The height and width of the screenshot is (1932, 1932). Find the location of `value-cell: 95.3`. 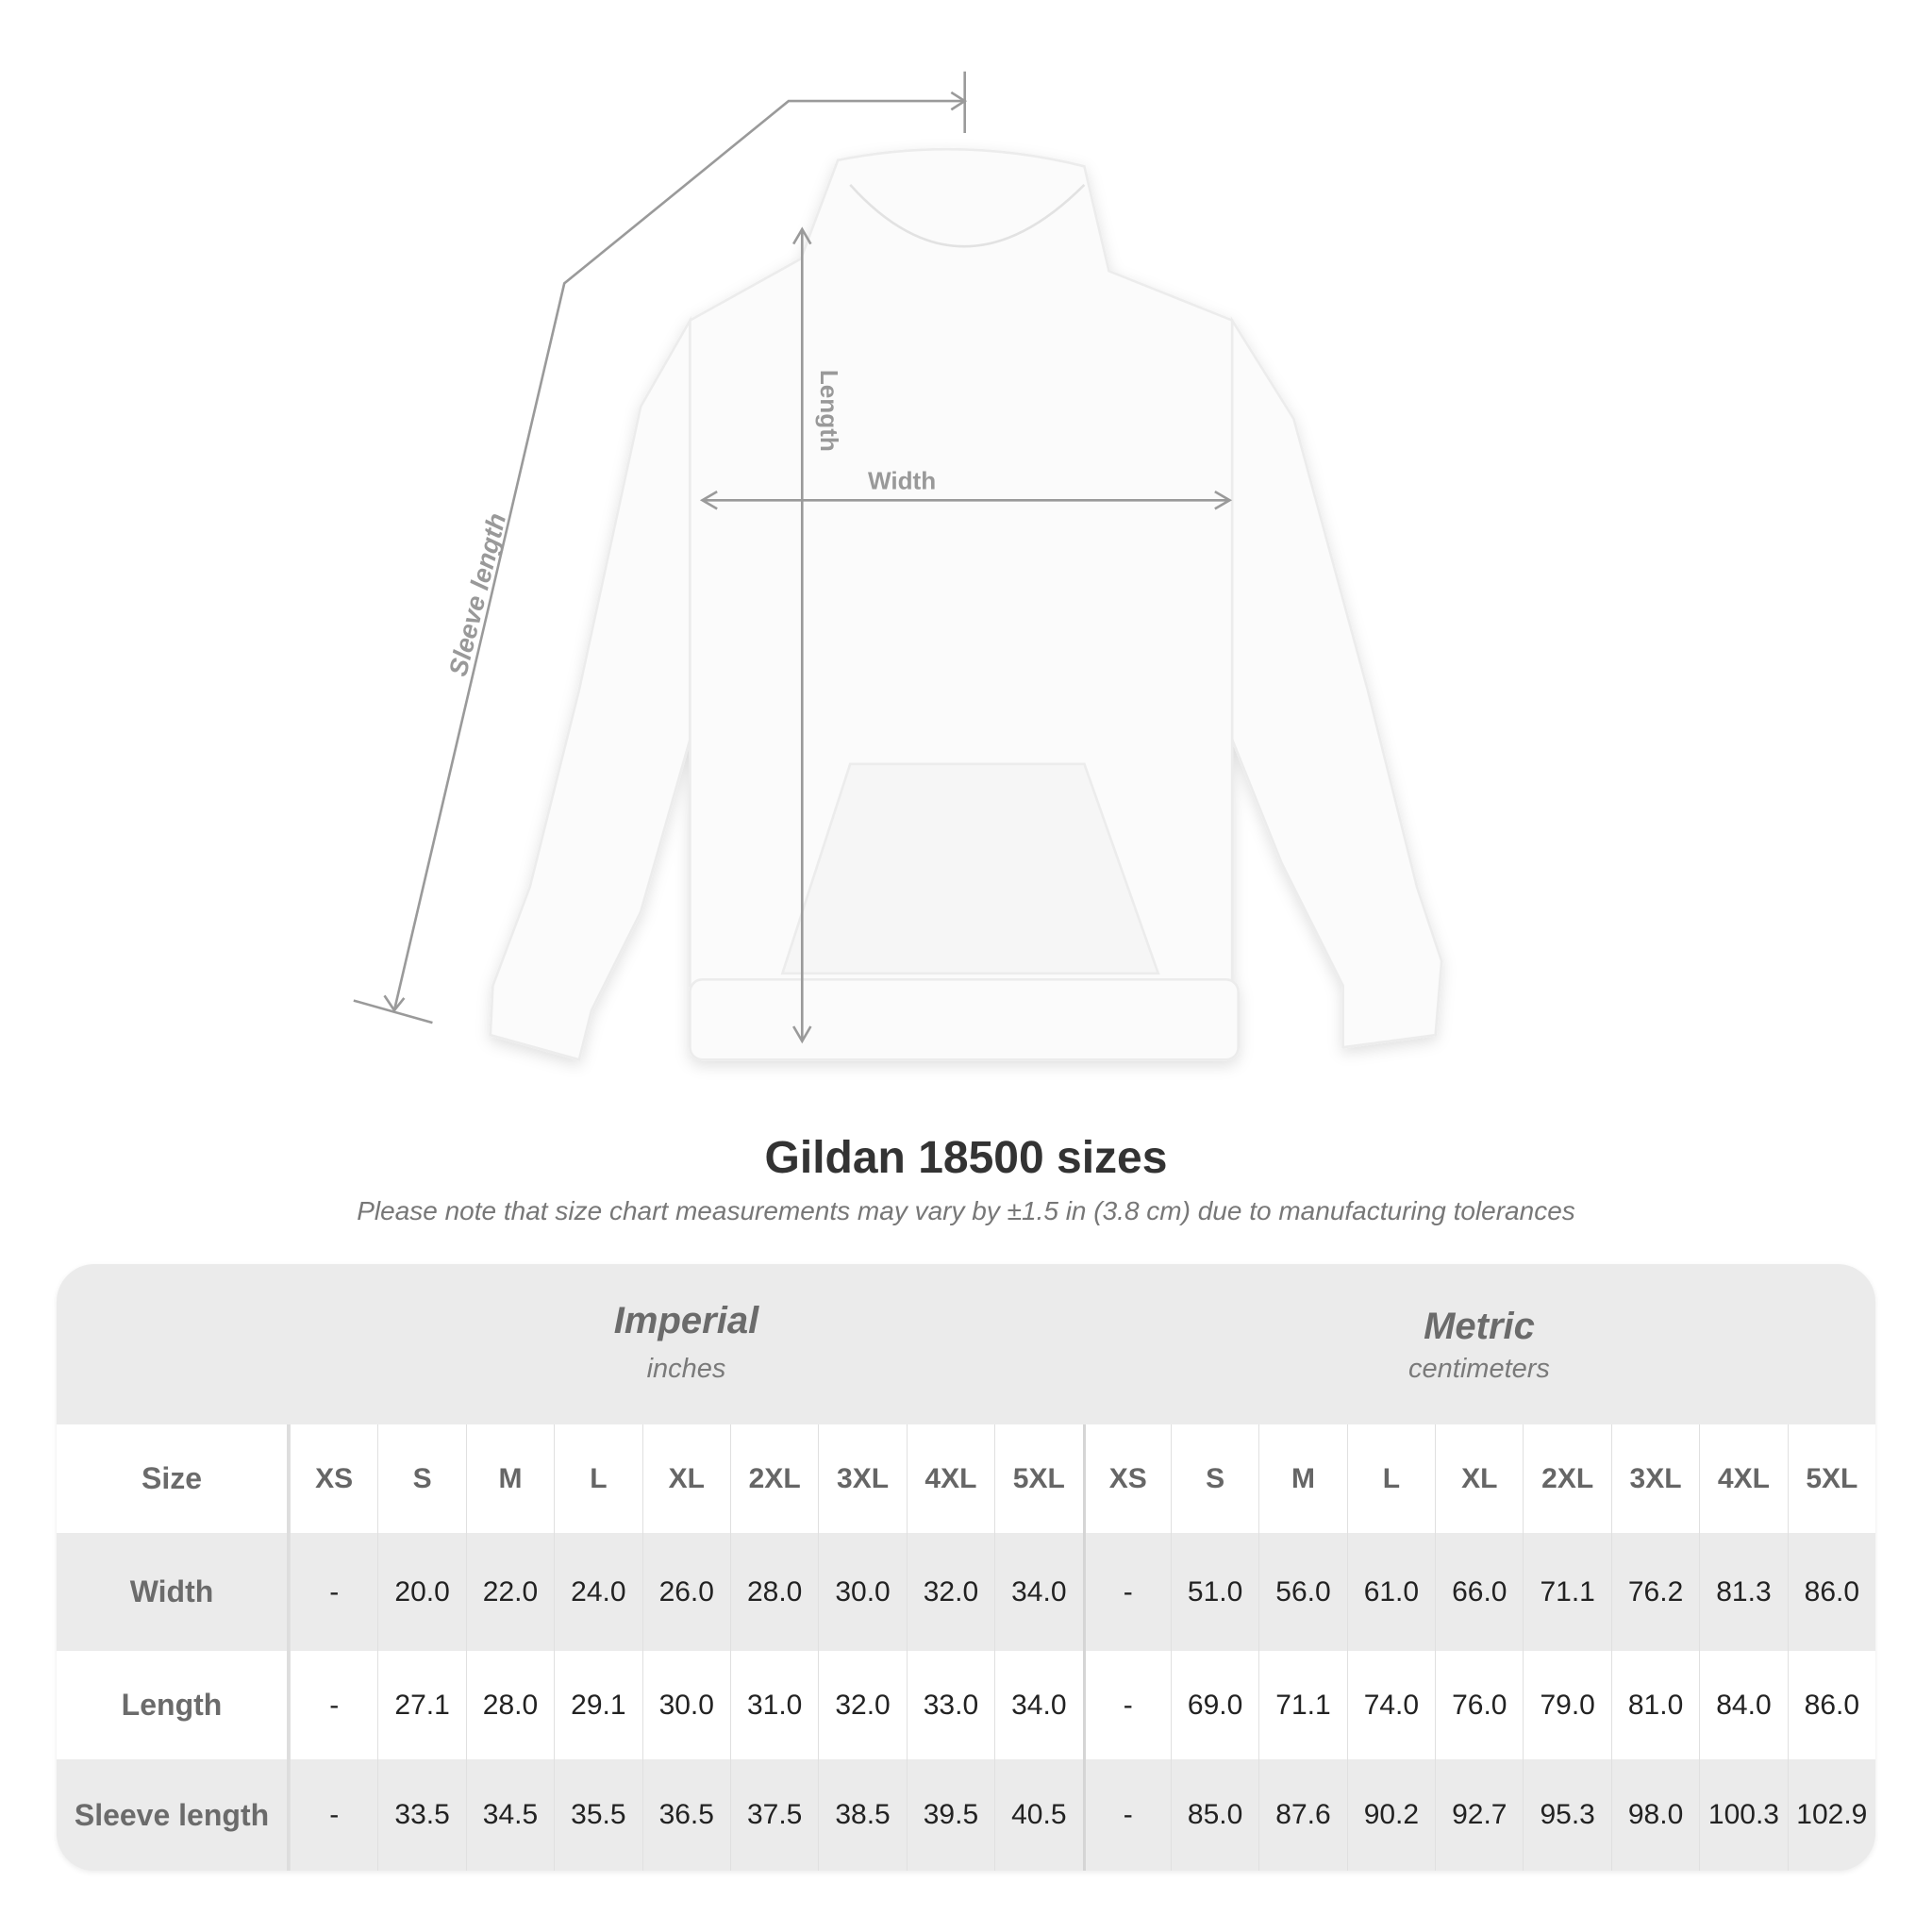

value-cell: 95.3 is located at coordinates (1567, 1815).